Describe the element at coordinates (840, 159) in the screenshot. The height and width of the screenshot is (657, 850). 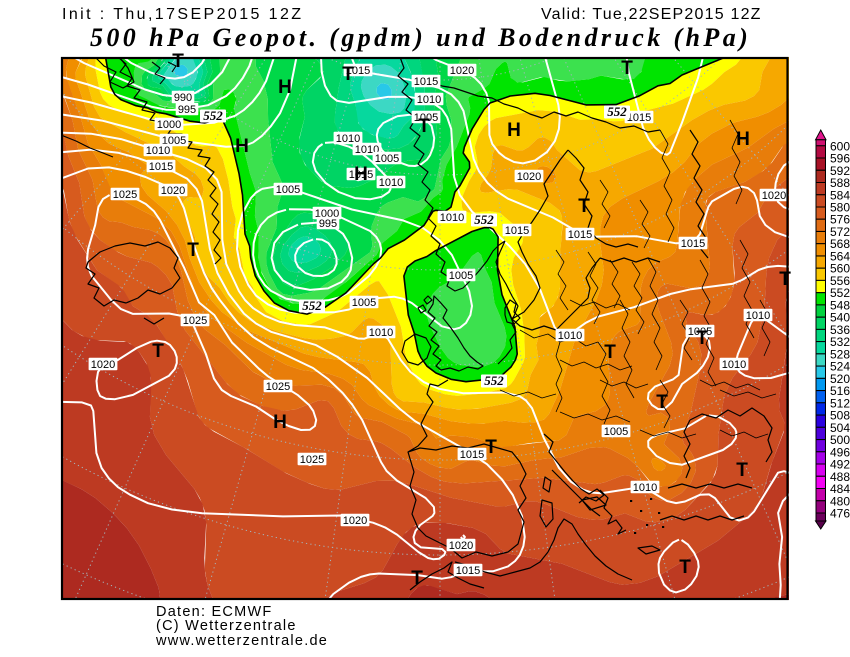
I see `svg-text: 596` at that location.